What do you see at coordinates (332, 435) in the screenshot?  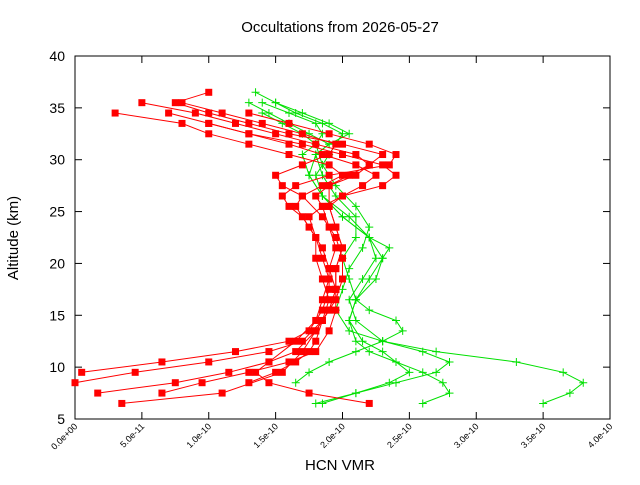 I see `x-tick-label: 2.0e-10` at bounding box center [332, 435].